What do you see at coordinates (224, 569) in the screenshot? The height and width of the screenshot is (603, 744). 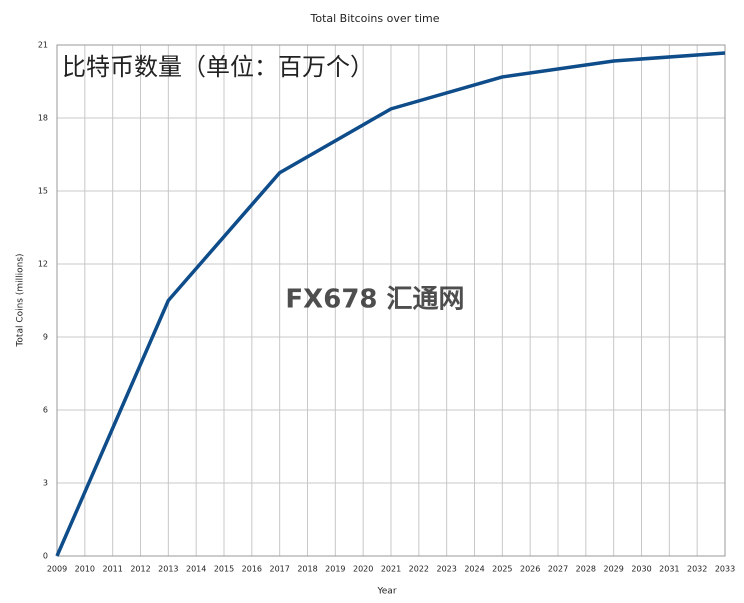 I see `x-tick-label: 2015` at bounding box center [224, 569].